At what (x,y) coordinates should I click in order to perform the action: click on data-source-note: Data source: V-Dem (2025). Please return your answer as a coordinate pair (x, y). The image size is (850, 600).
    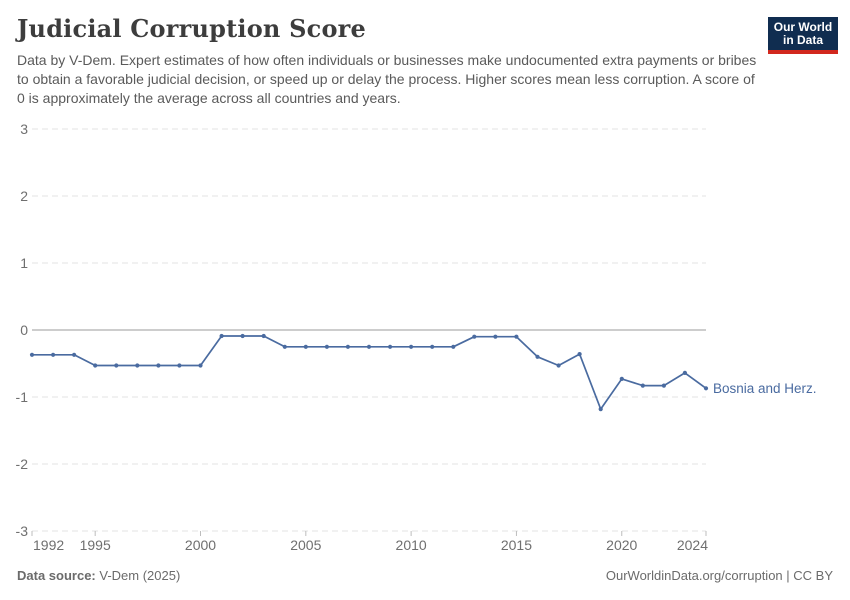
    Looking at the image, I should click on (98, 575).